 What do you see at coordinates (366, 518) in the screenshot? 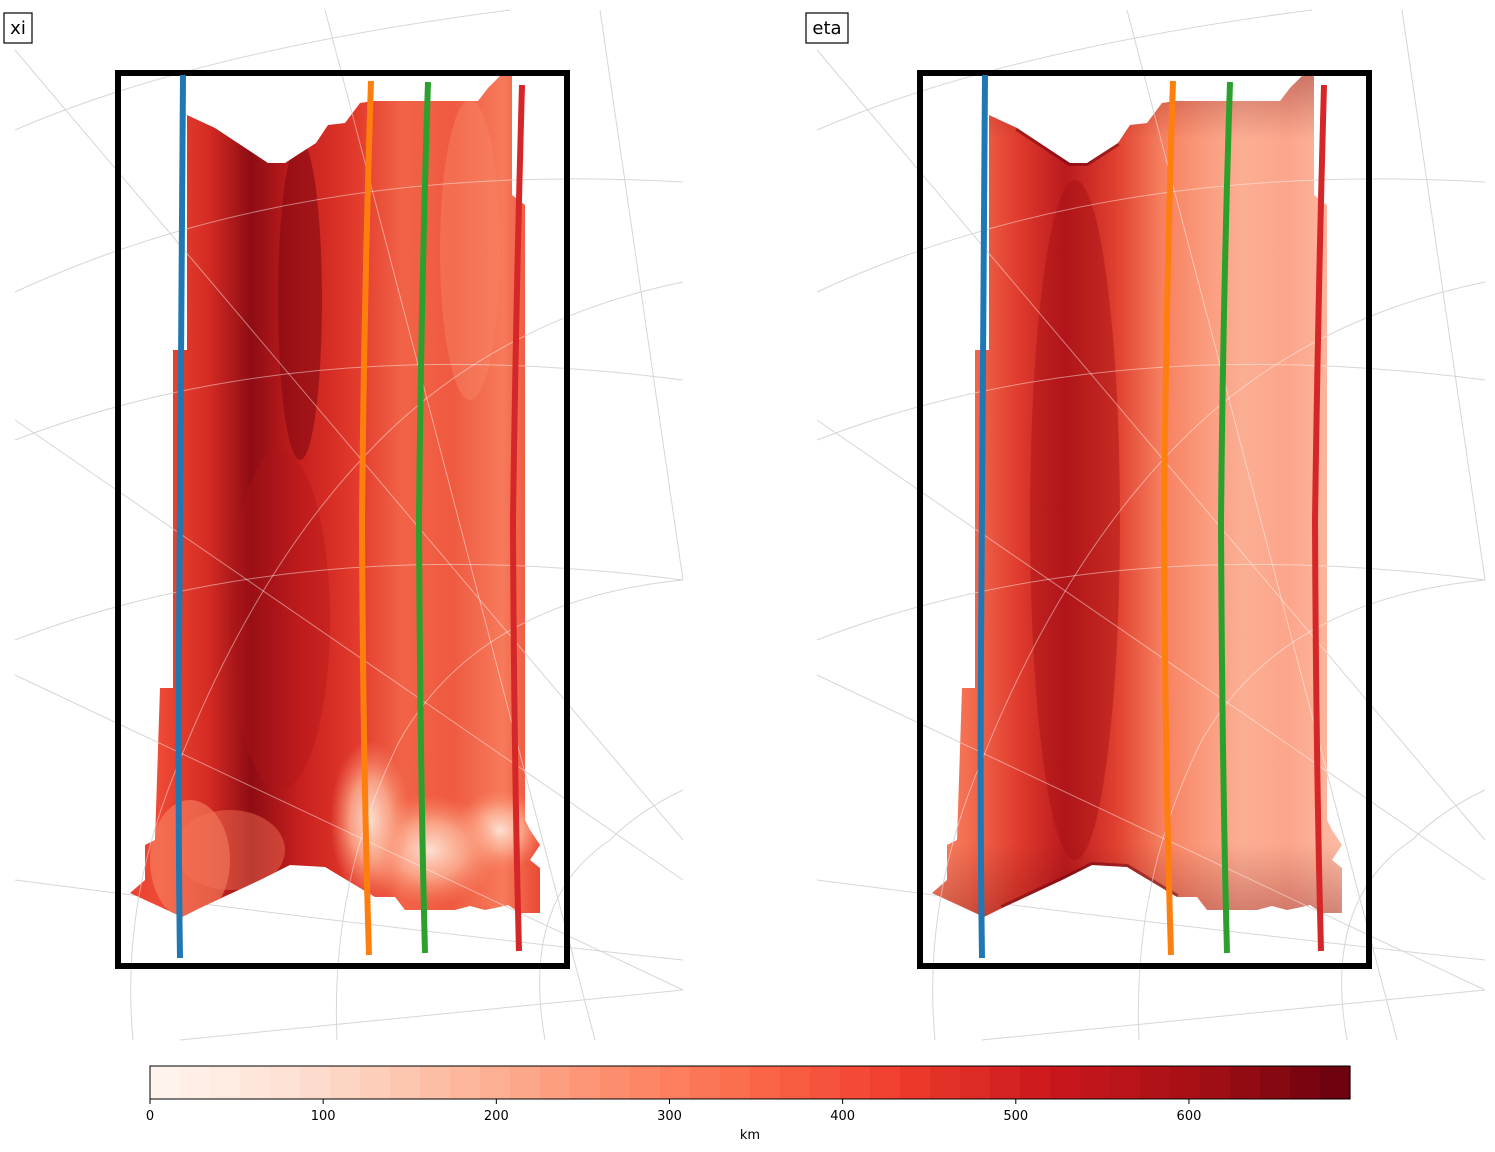
I see `line-orange-xi` at bounding box center [366, 518].